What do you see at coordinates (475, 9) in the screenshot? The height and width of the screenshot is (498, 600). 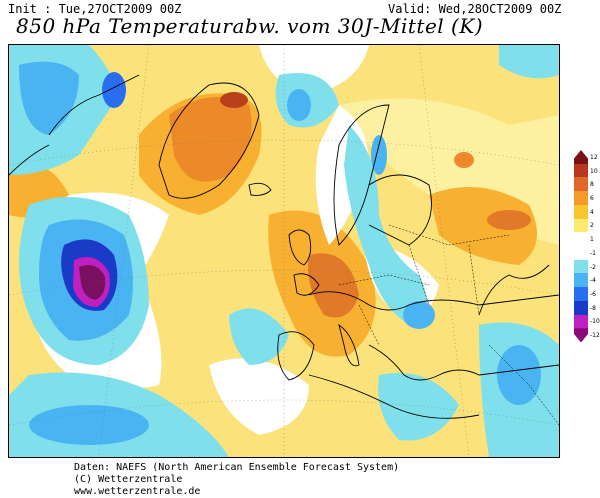 I see `valid-time-label: Valid: Wed,28OCT2009 00Z` at bounding box center [475, 9].